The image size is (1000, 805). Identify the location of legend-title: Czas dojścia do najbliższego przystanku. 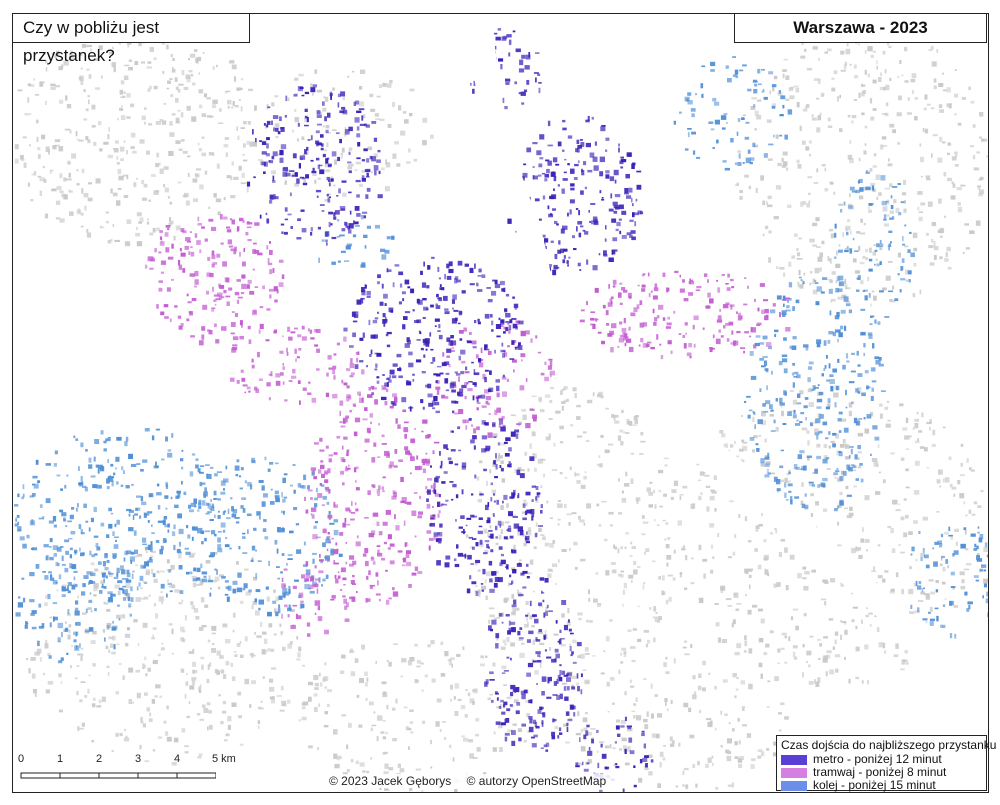
(889, 745).